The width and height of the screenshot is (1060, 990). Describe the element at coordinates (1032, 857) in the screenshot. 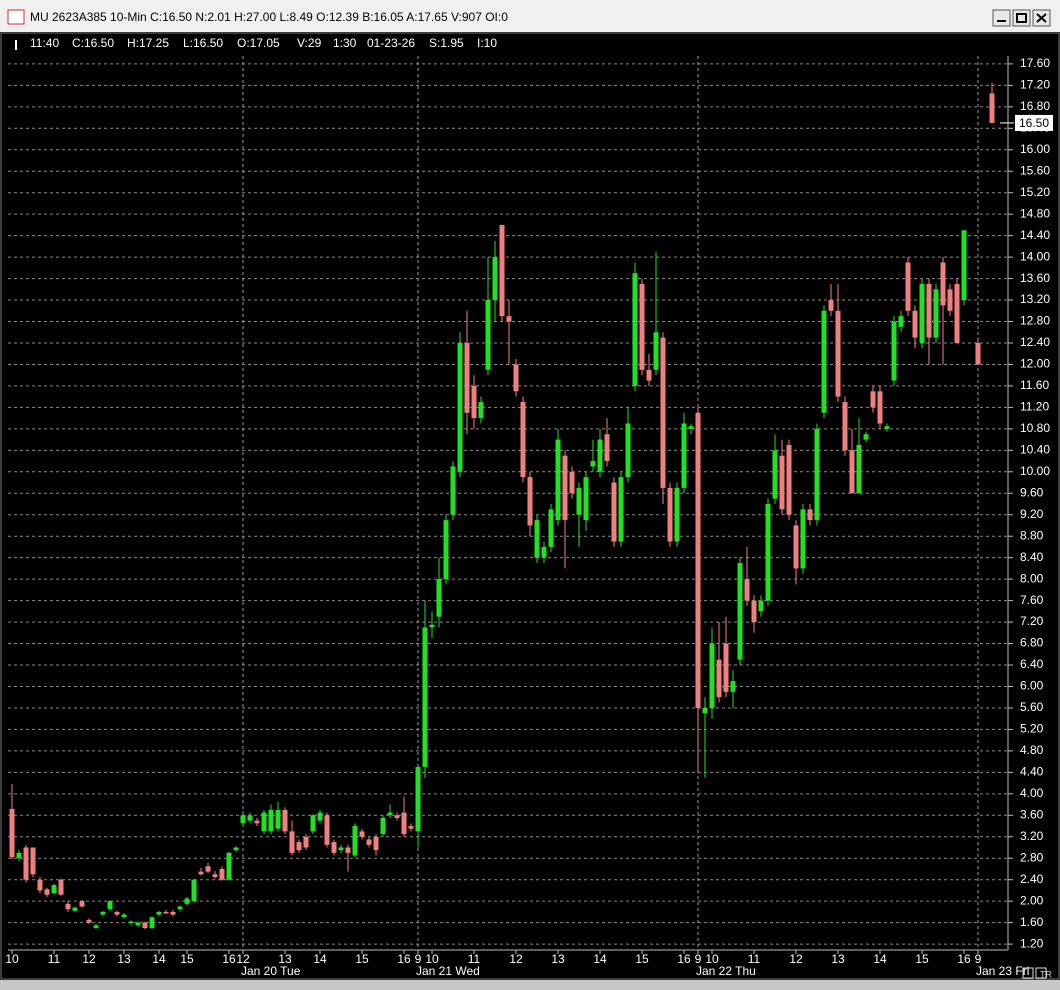

I see `y-tick-label: 2.80` at that location.